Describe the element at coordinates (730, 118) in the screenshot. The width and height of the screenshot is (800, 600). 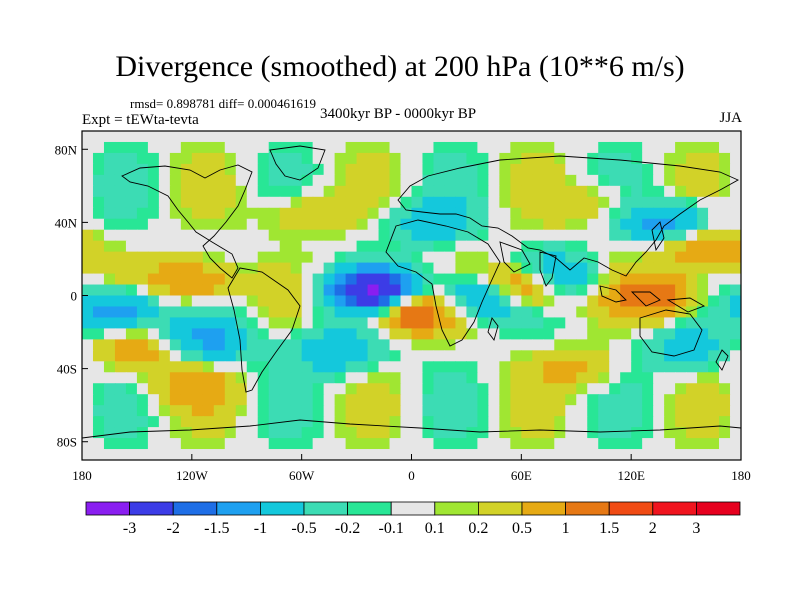
I see `season-label: JJA` at that location.